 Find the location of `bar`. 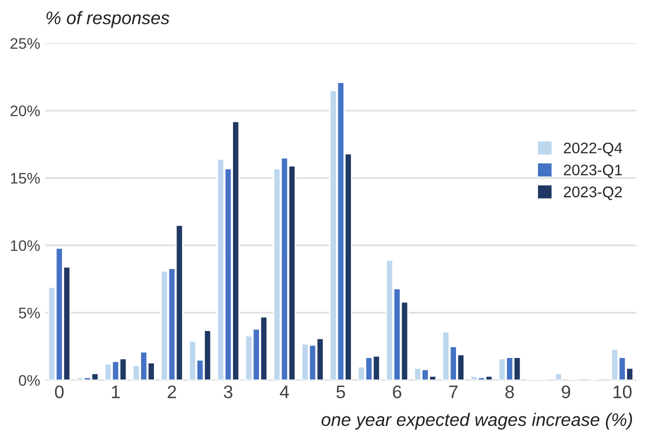

bar is located at coordinates (558, 376).